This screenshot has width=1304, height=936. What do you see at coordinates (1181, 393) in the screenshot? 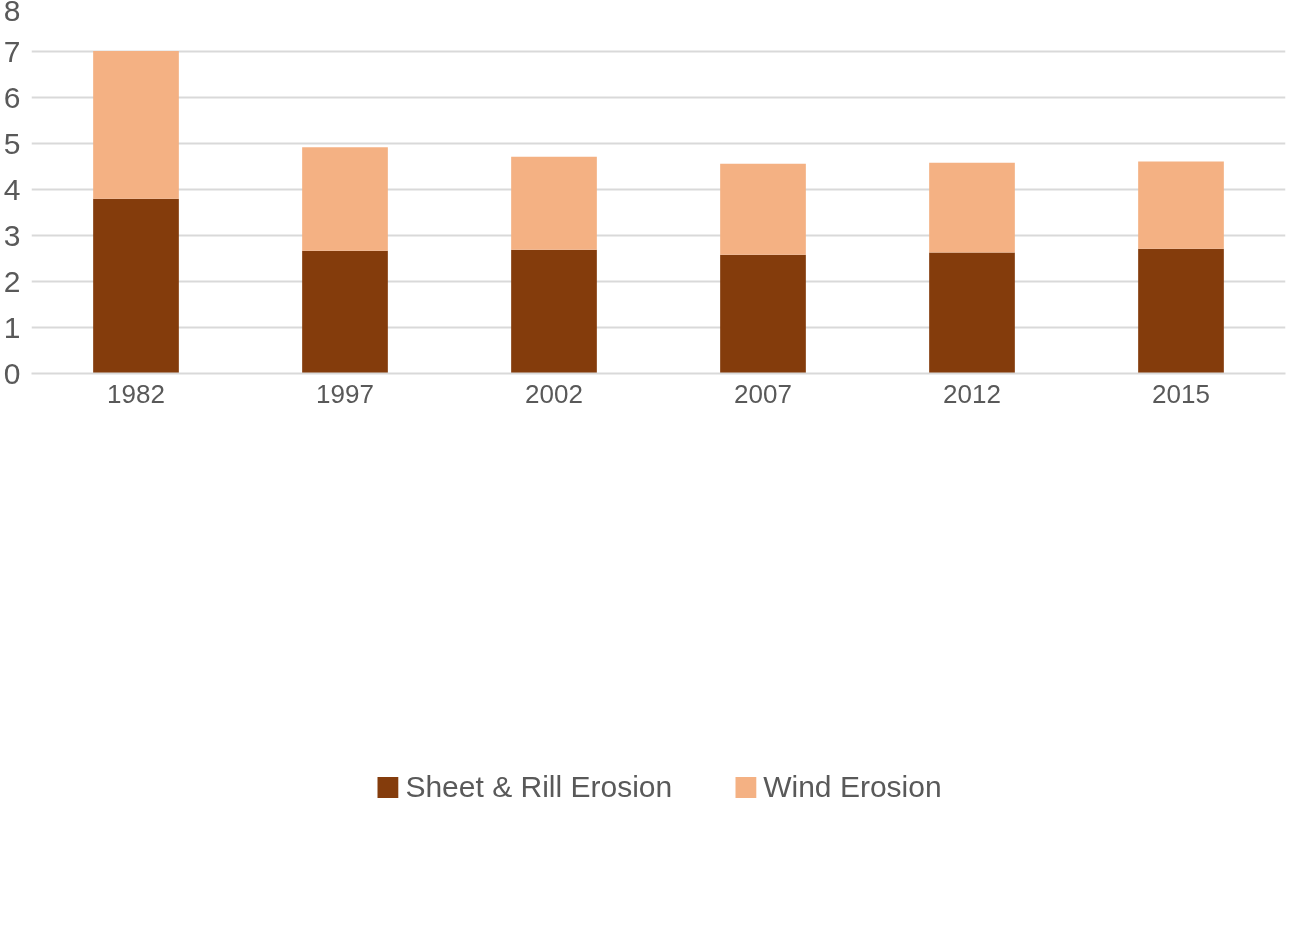
I see `x-tick-label: 2015` at bounding box center [1181, 393].